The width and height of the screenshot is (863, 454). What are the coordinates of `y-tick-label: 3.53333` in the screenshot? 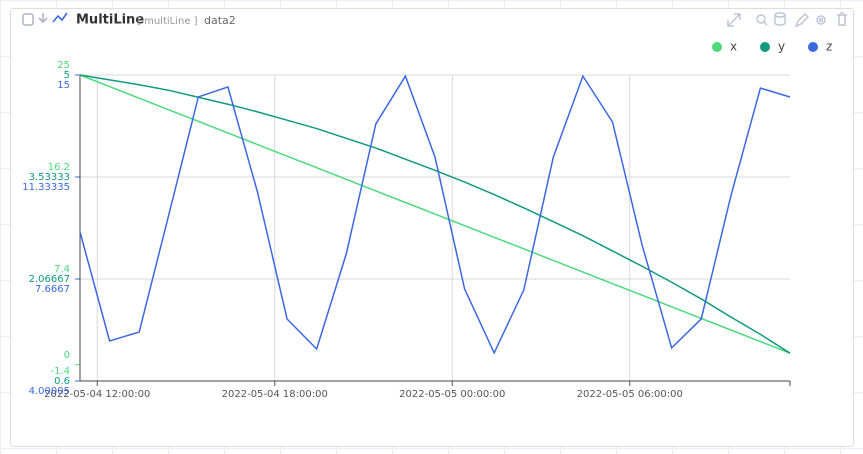 It's located at (49, 177).